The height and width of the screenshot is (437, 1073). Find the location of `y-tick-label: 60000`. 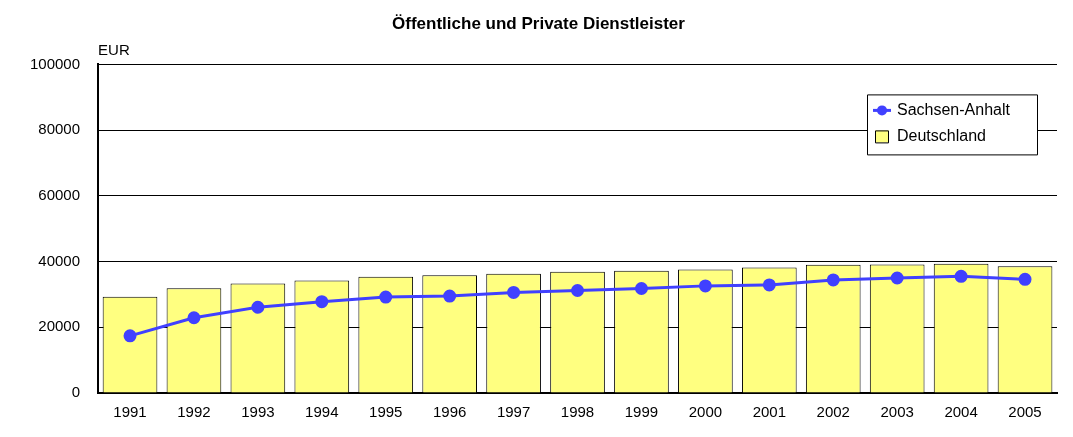

y-tick-label: 60000 is located at coordinates (59, 194).